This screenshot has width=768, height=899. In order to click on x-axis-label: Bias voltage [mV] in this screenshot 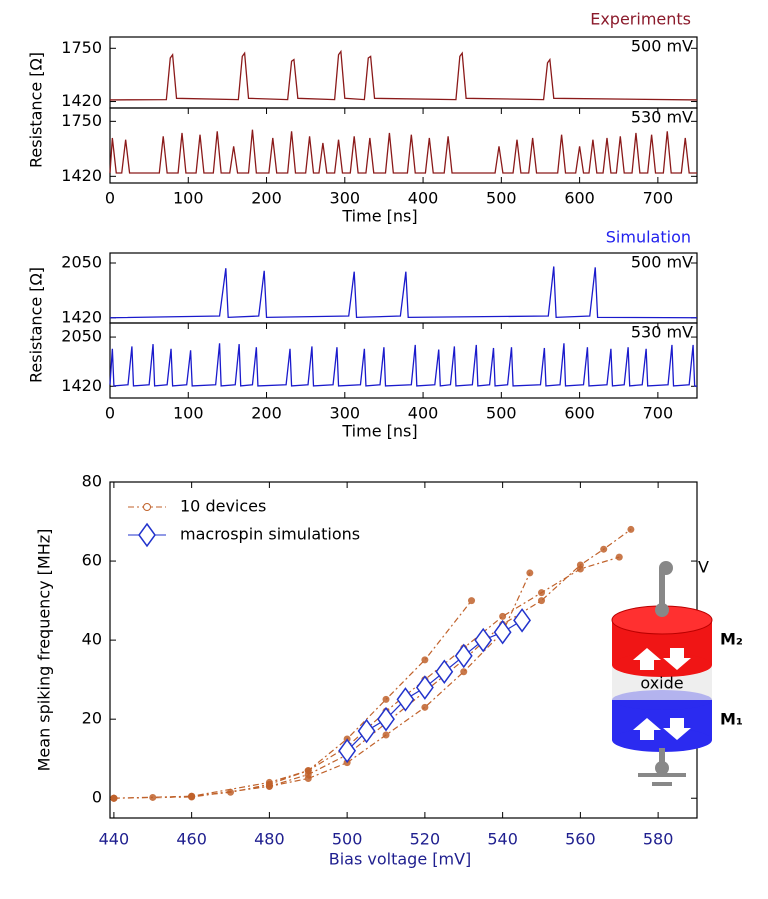, I will do `click(400, 859)`.